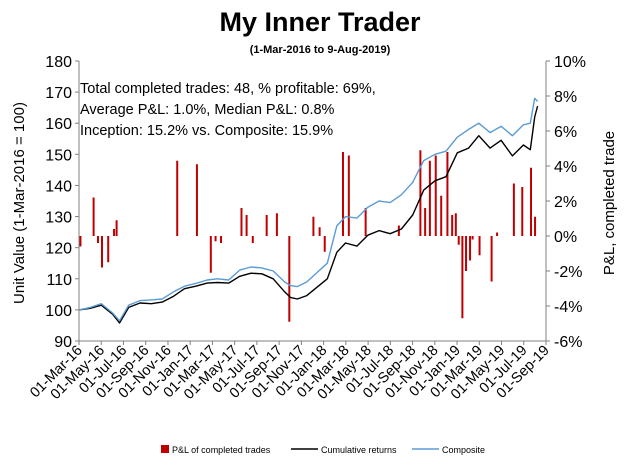 The height and width of the screenshot is (466, 640). I want to click on chart-title: My Inner Trader, so click(320, 22).